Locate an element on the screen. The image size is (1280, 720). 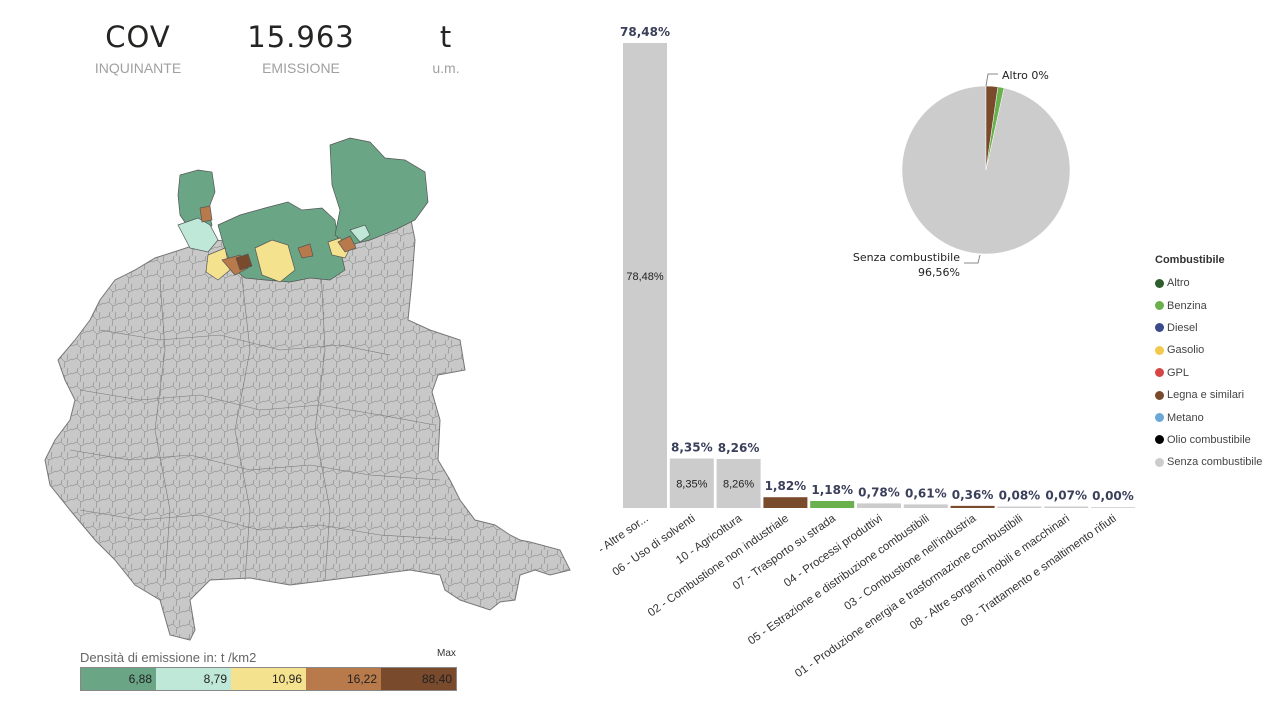
bar-value-label: 78,48% is located at coordinates (645, 32).